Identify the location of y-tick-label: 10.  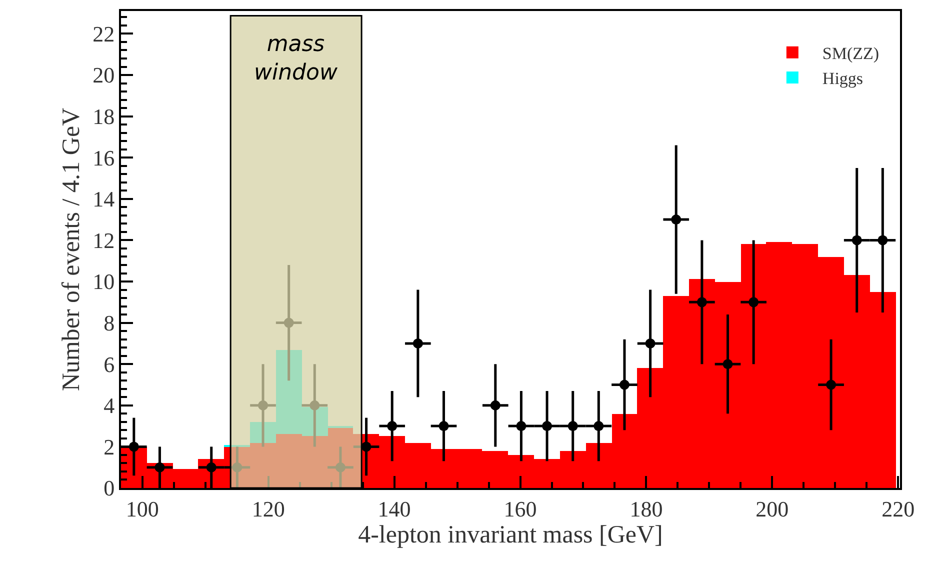
(103, 281).